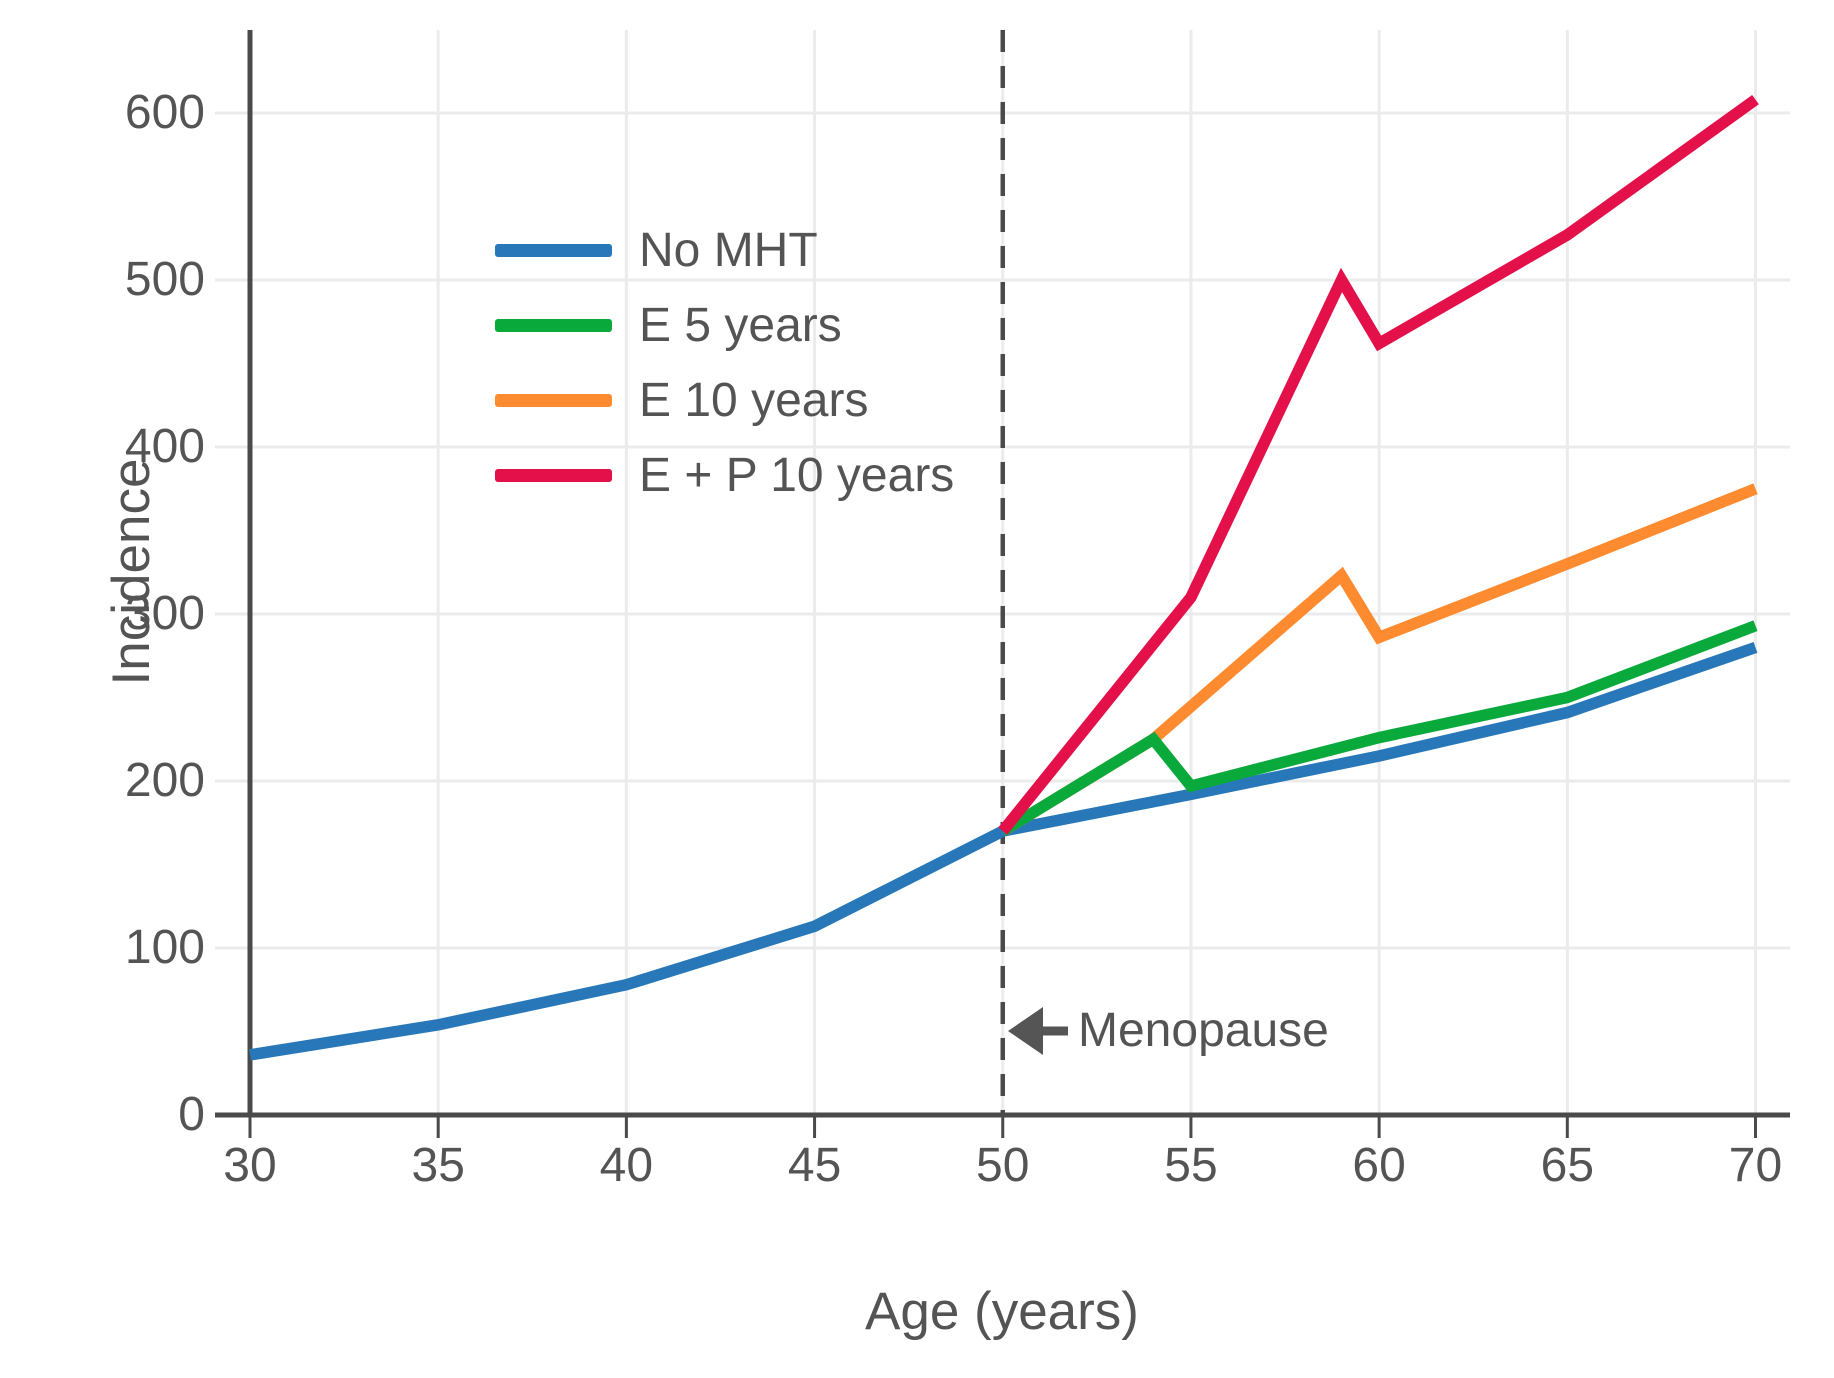  Describe the element at coordinates (164, 446) in the screenshot. I see `y-tick-label: 400` at that location.